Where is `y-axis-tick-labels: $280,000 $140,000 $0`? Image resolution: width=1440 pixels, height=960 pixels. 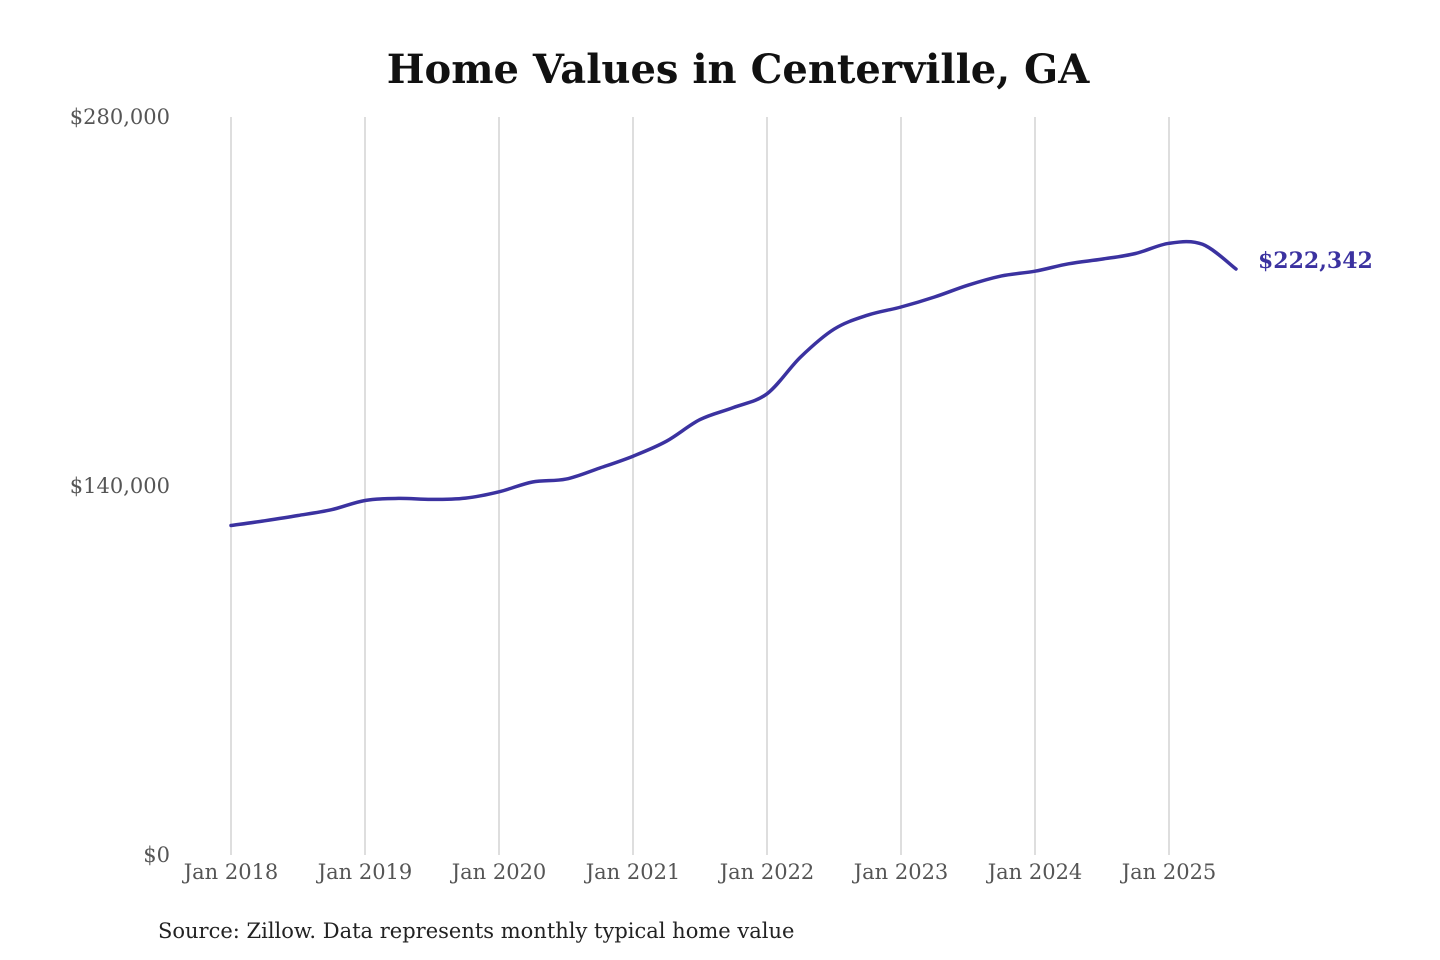
y-axis-tick-labels: $280,000 $140,000 $0 is located at coordinates (120, 486).